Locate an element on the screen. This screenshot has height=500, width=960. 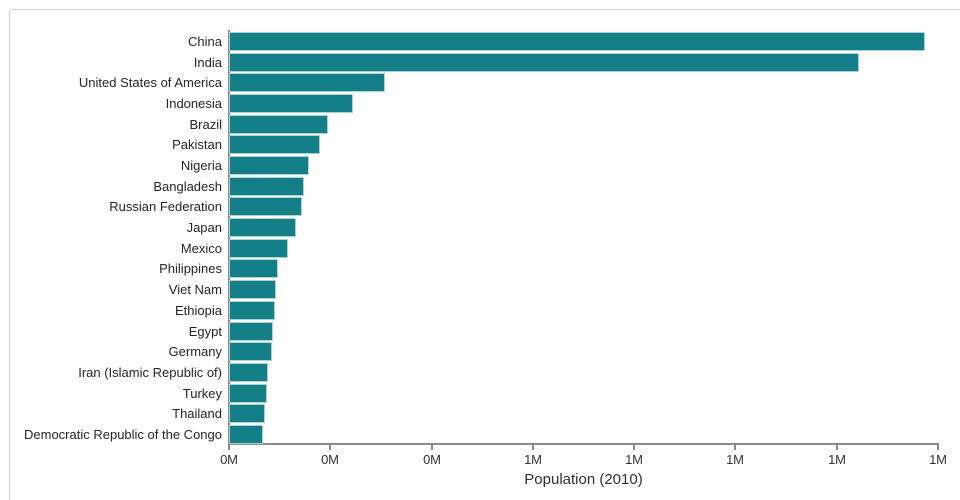
category-label: India is located at coordinates (207, 62).